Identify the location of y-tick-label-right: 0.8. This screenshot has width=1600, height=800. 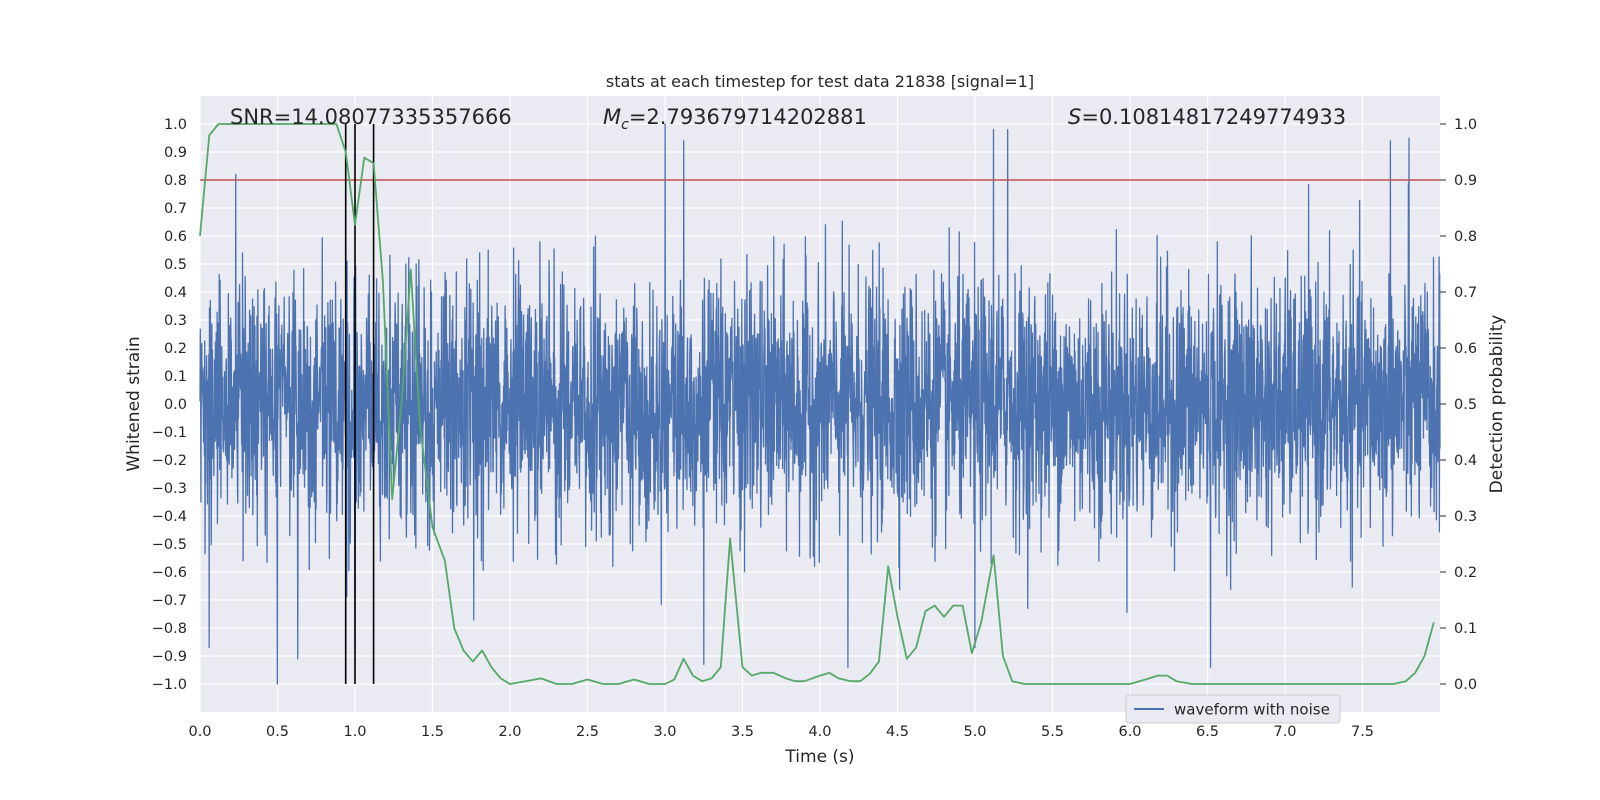
(1465, 237).